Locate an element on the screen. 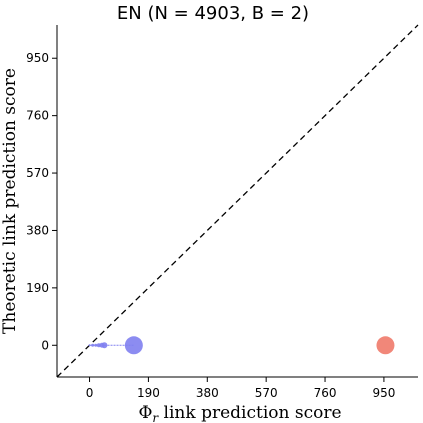 Image resolution: width=423 pixels, height=423 pixels. x-tick-label: 0 is located at coordinates (90, 393).